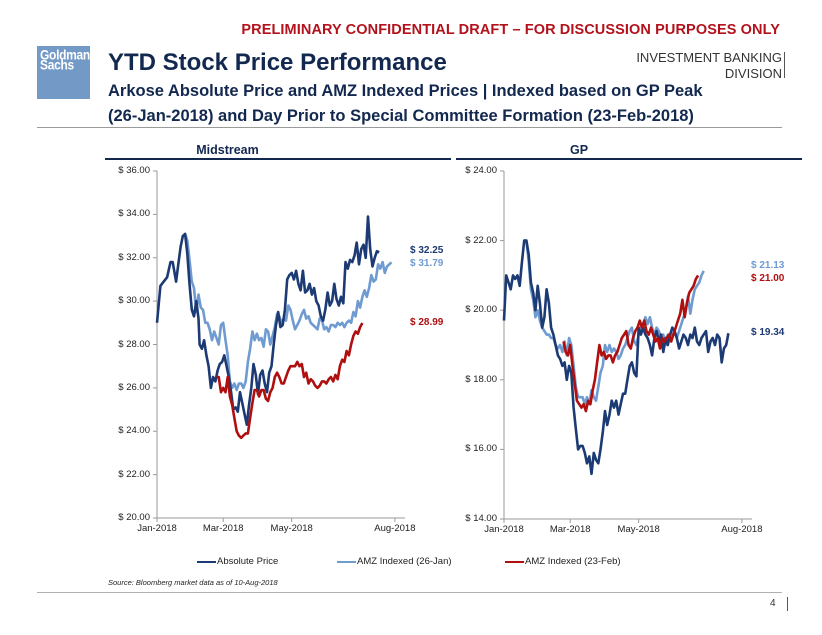  Describe the element at coordinates (514, 561) in the screenshot. I see `legend-swatch-amz-feb` at that location.